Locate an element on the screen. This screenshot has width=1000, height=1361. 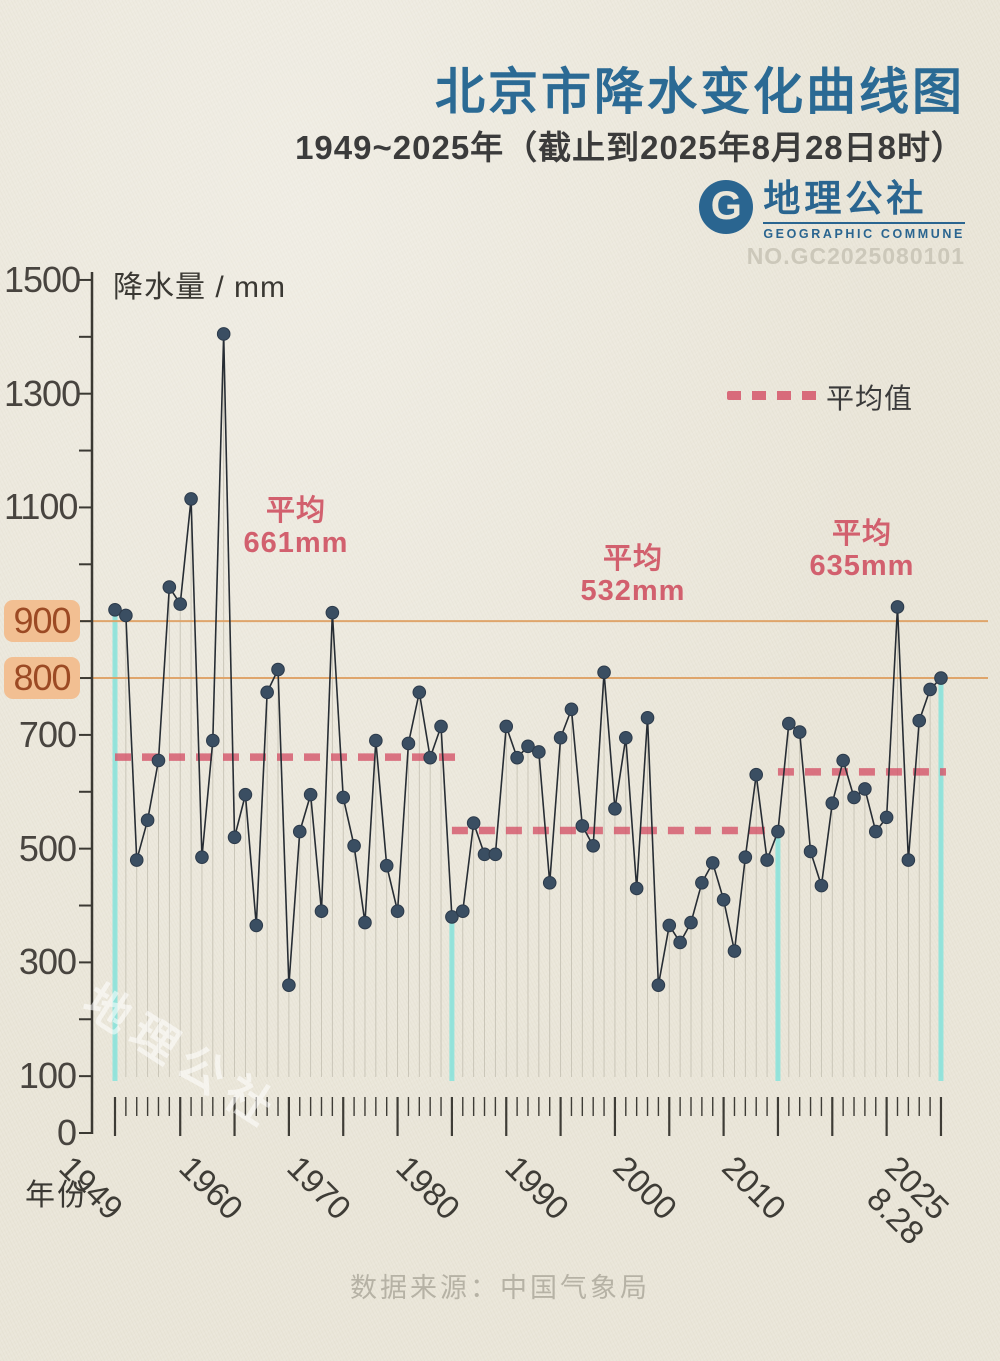
y-axis-label-highlighted: 900 is located at coordinates (42, 621).